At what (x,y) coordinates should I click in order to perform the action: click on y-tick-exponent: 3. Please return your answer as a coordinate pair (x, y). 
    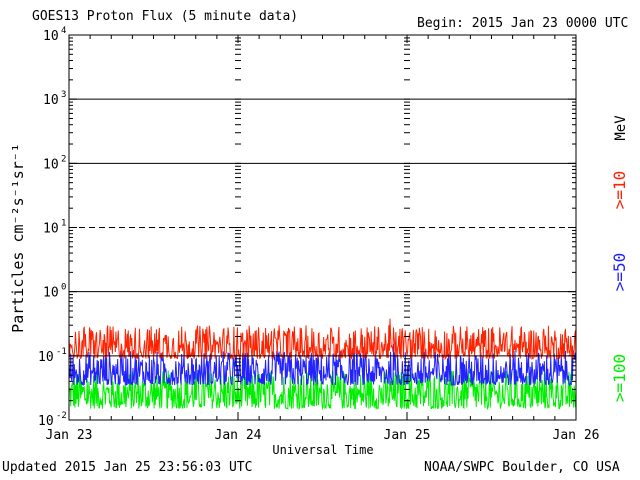
    Looking at the image, I should click on (63, 95).